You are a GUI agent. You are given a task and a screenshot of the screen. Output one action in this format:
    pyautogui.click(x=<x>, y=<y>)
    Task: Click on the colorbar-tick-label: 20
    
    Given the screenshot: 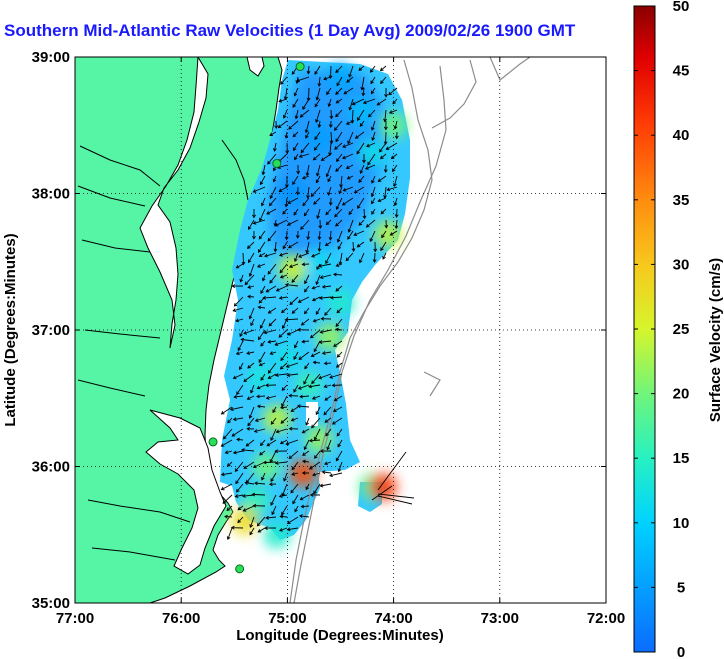 What is the action you would take?
    pyautogui.click(x=681, y=394)
    